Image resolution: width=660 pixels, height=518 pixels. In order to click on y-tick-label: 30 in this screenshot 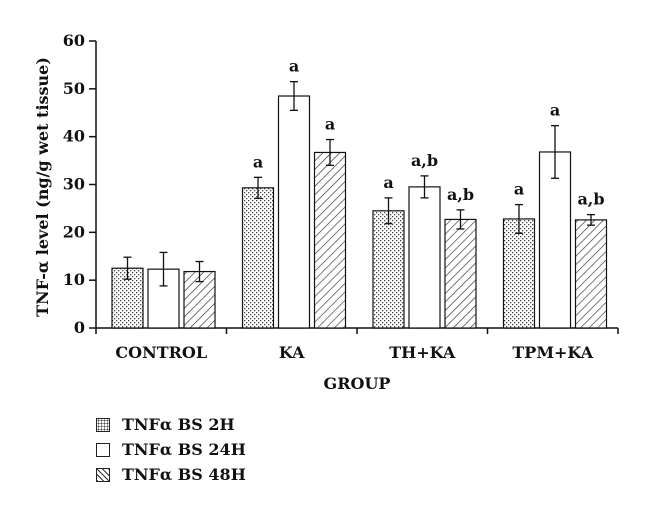, I will do `click(74, 184)`.